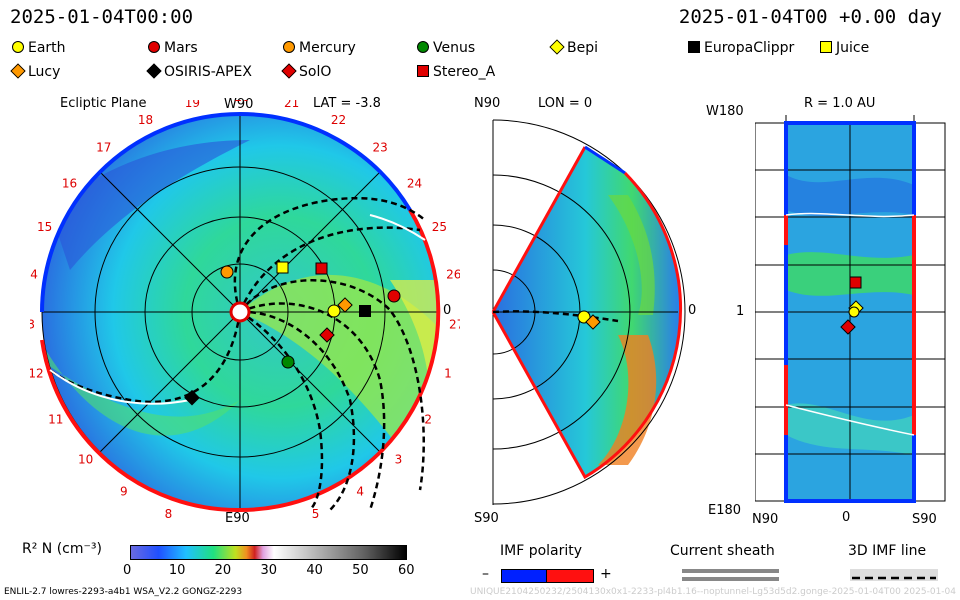 This screenshot has width=960, height=600. Describe the element at coordinates (102, 17) in the screenshot. I see `left-timestamp: 2025-01-04T00:00` at that location.